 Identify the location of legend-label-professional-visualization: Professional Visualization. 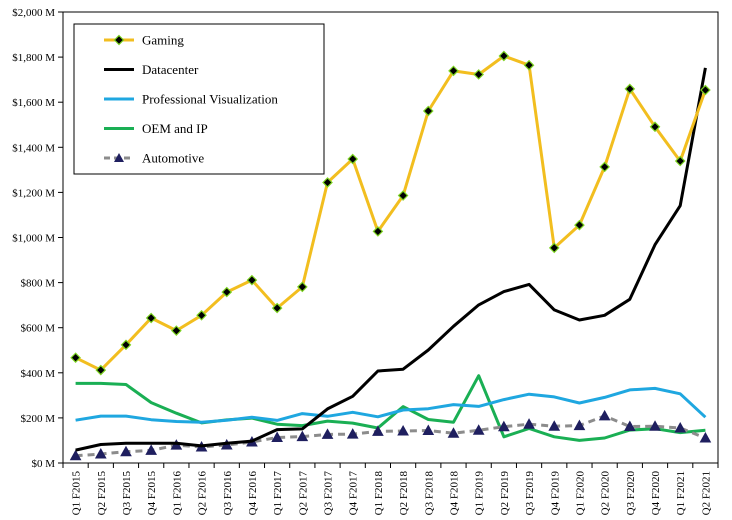
(210, 99).